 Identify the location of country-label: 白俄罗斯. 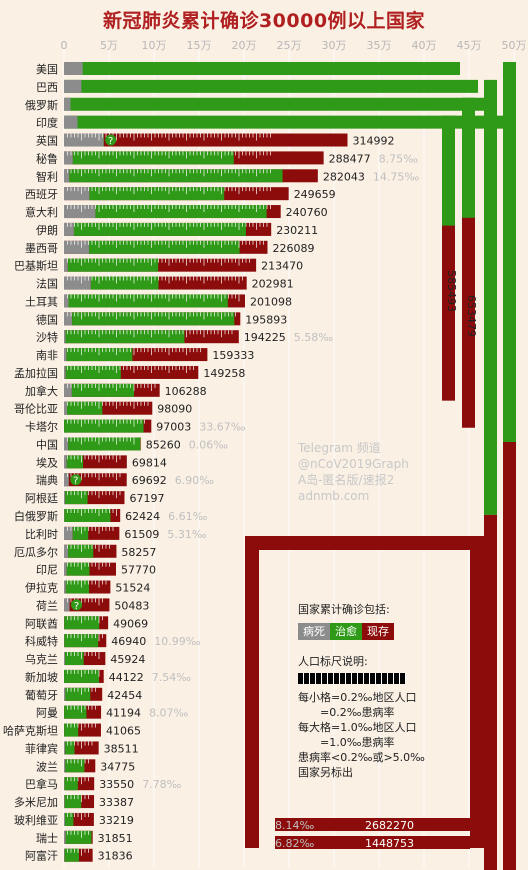
(36, 516).